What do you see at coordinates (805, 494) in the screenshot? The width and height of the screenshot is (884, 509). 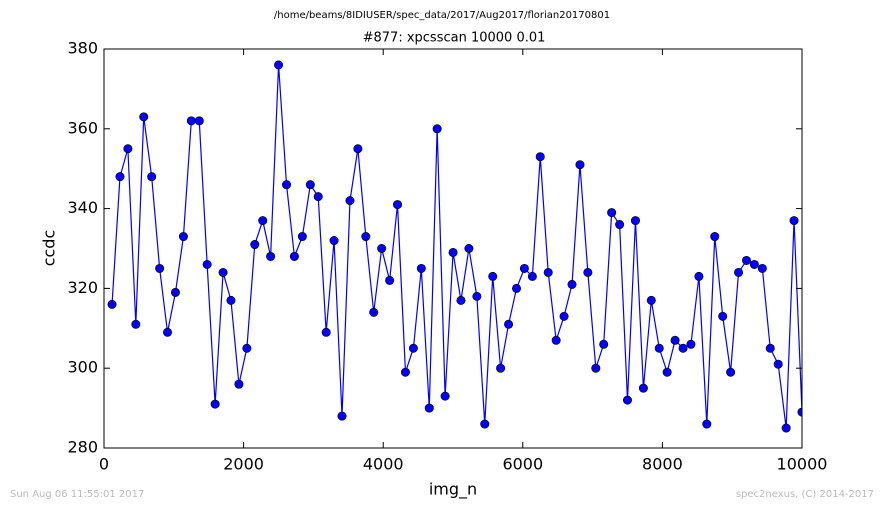 I see `footer-right: spec2nexus, (C) 2014-2017` at bounding box center [805, 494].